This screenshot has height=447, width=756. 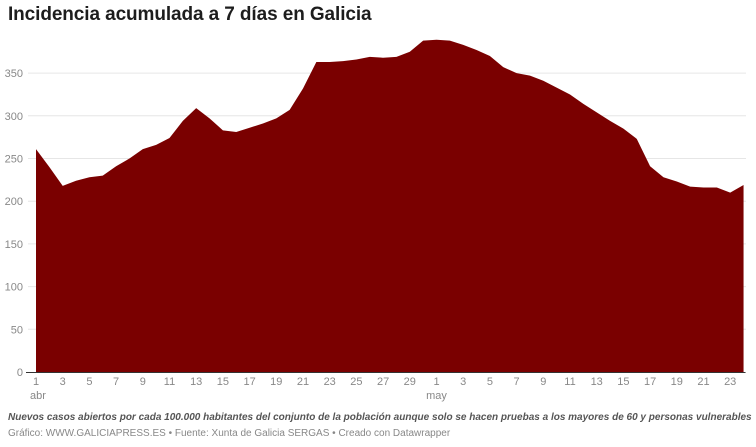 I want to click on x-tick-label: 27, so click(x=383, y=382).